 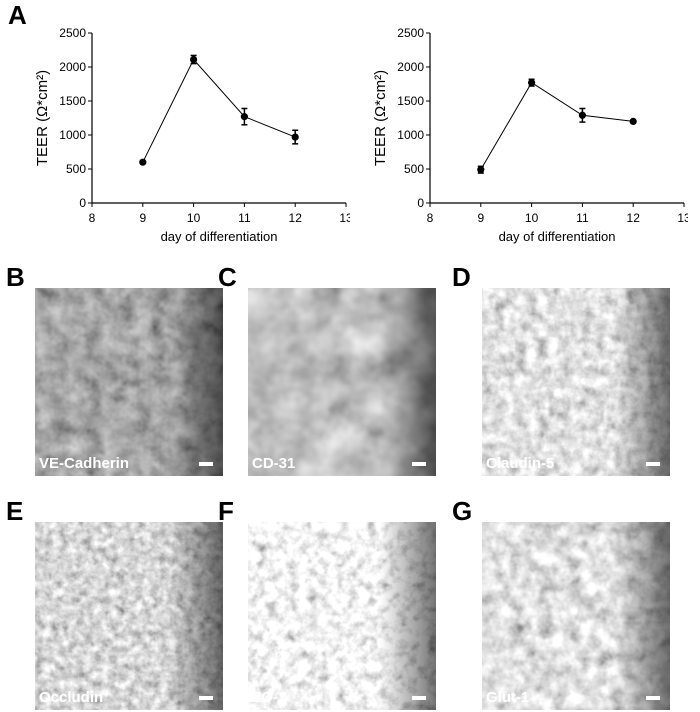 What do you see at coordinates (15, 277) in the screenshot?
I see `panel-label-b: B` at bounding box center [15, 277].